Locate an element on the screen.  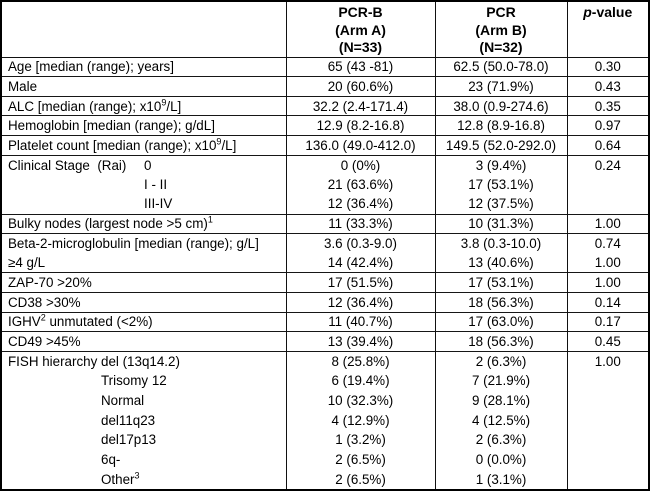
arm-b-value-cell: 62.5 (50.0-78.0) is located at coordinates (500, 66).